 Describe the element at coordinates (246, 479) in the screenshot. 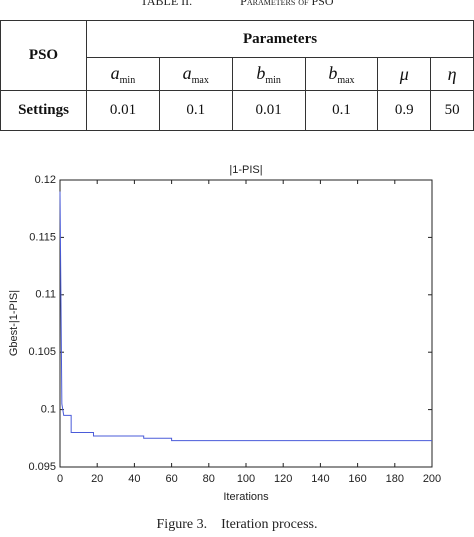

I see `x-tick-label: 100` at that location.